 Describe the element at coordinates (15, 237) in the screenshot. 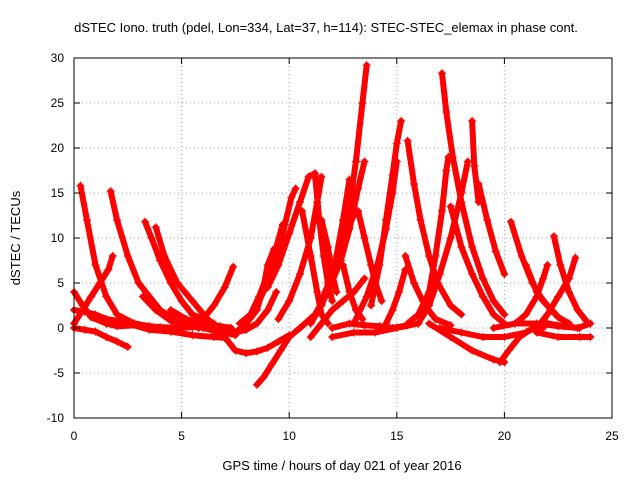

I see `y-axis-label: dSTEC / TECUs` at that location.